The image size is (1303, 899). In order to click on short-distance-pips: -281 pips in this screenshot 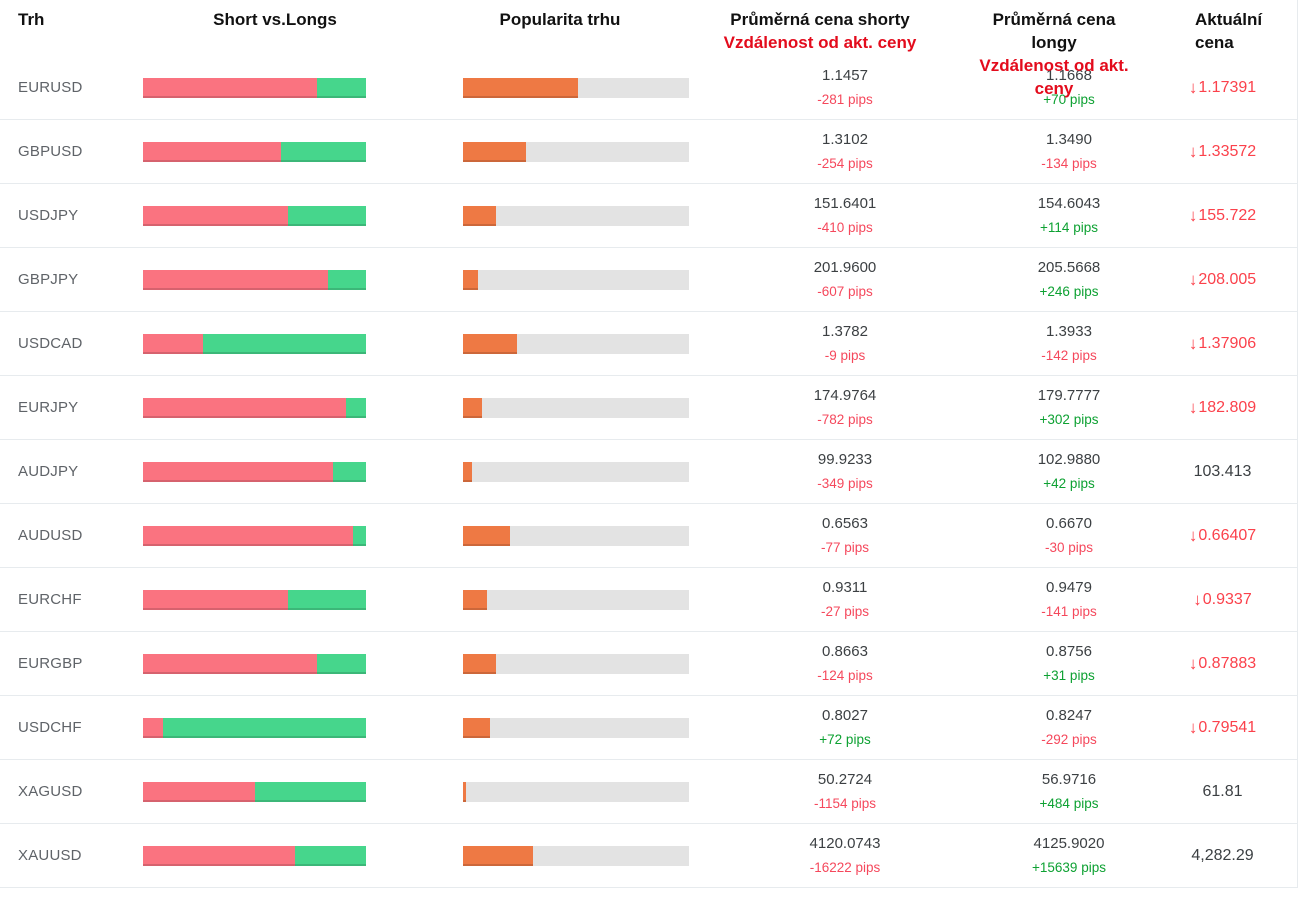, I will do `click(845, 99)`.